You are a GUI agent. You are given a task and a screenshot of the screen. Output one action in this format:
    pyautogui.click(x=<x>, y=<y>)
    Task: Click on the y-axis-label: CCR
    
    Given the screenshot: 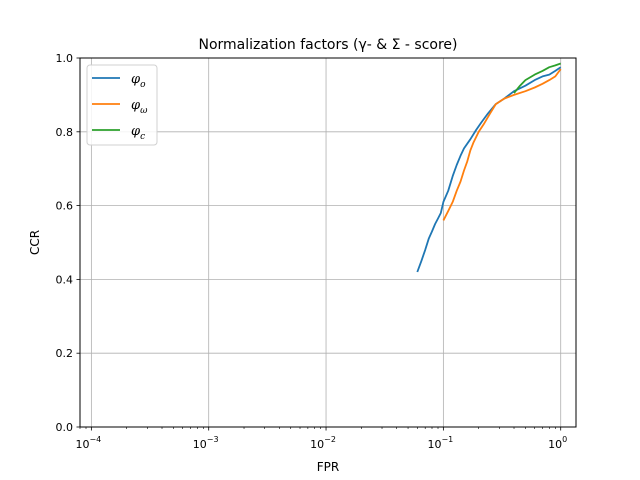 What is the action you would take?
    pyautogui.click(x=35, y=242)
    